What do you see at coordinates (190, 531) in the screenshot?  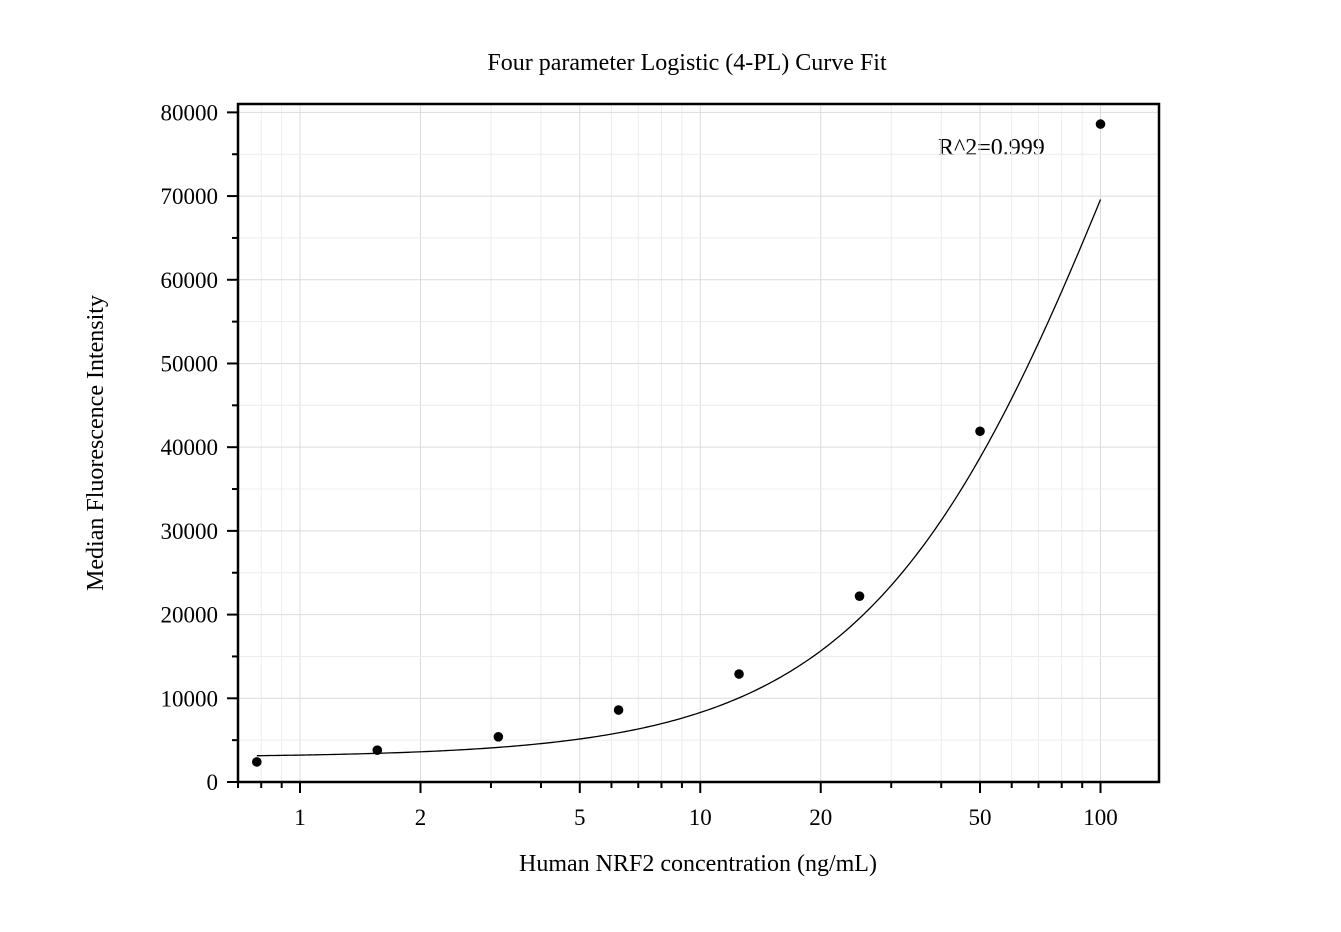 I see `y-tick-label: 30000` at bounding box center [190, 531].